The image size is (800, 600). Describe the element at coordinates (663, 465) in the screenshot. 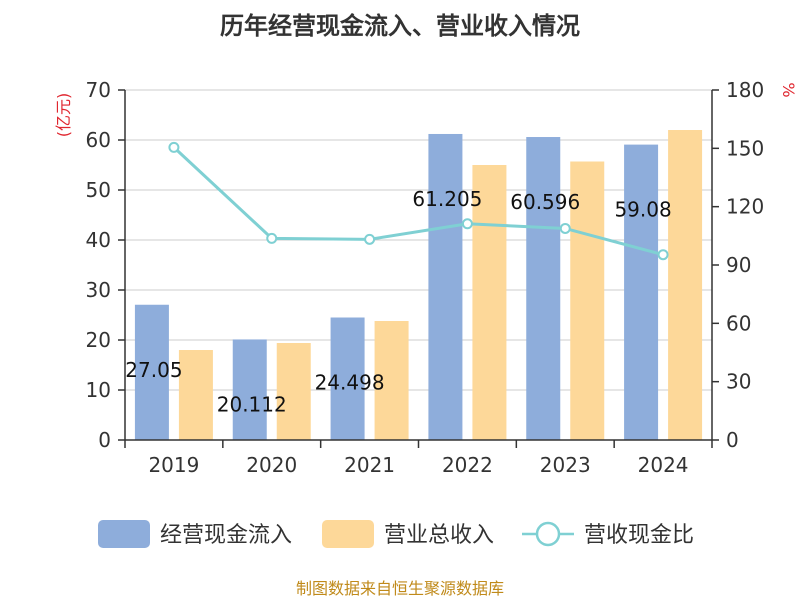

I see `x-tick-label: 2024` at that location.